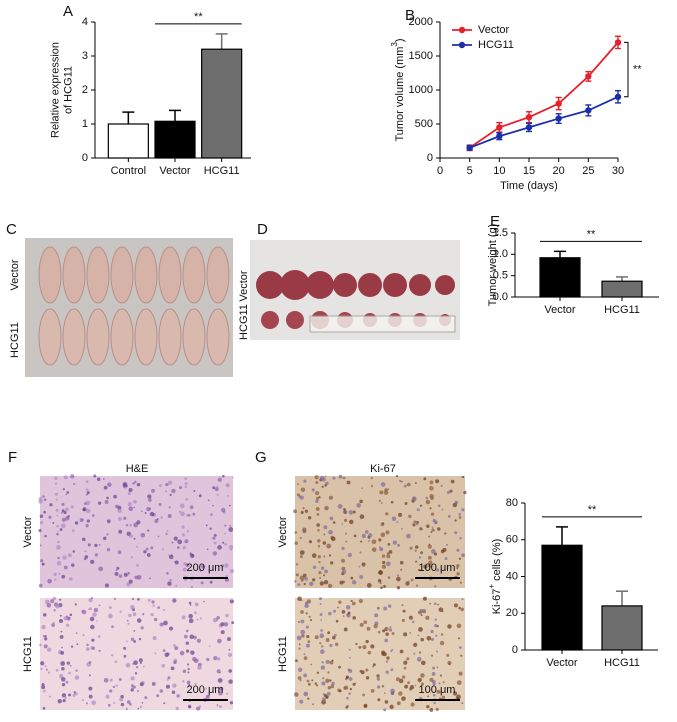 This screenshot has height=722, width=677. Describe the element at coordinates (383, 469) in the screenshot. I see `image-title: Ki-67` at that location.